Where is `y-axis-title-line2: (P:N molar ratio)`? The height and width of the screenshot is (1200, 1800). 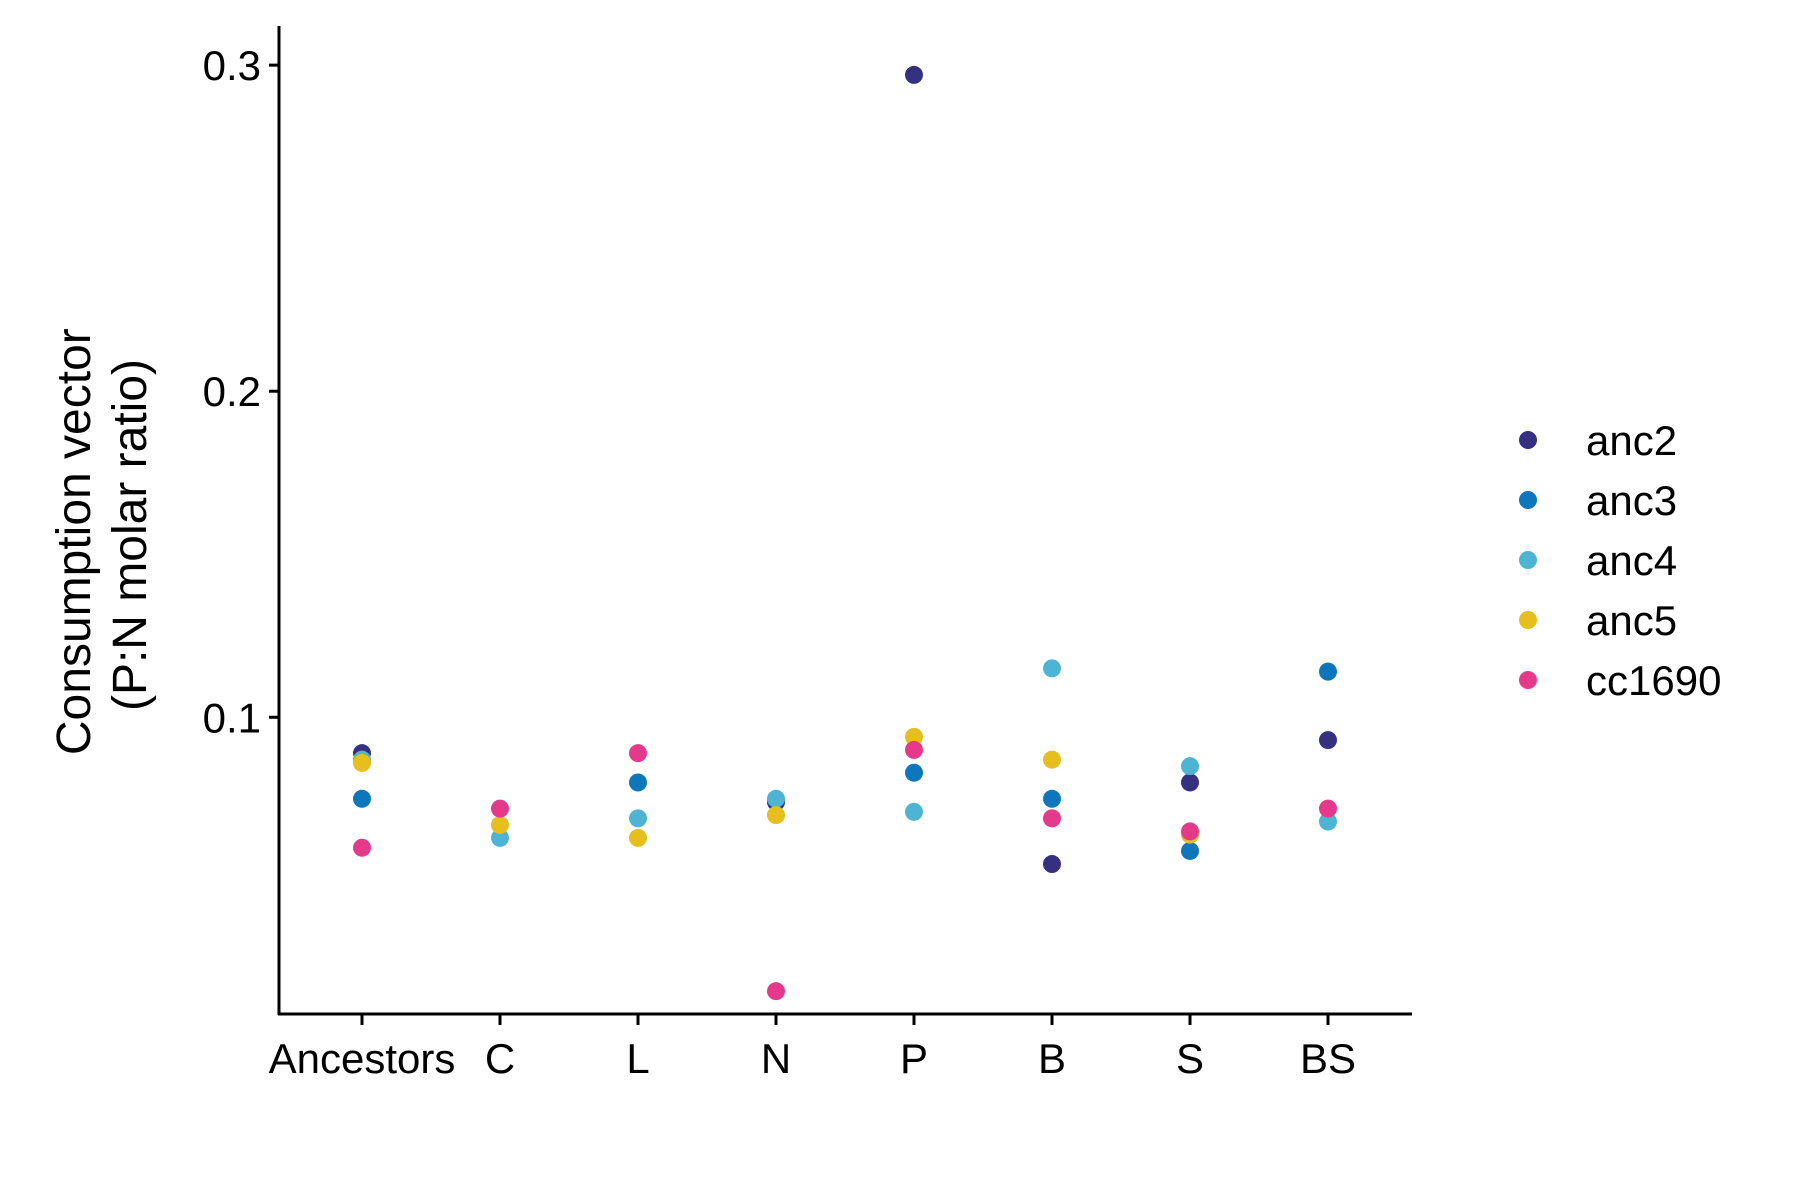
y-axis-title-line2: (P:N molar ratio) is located at coordinates (130, 535).